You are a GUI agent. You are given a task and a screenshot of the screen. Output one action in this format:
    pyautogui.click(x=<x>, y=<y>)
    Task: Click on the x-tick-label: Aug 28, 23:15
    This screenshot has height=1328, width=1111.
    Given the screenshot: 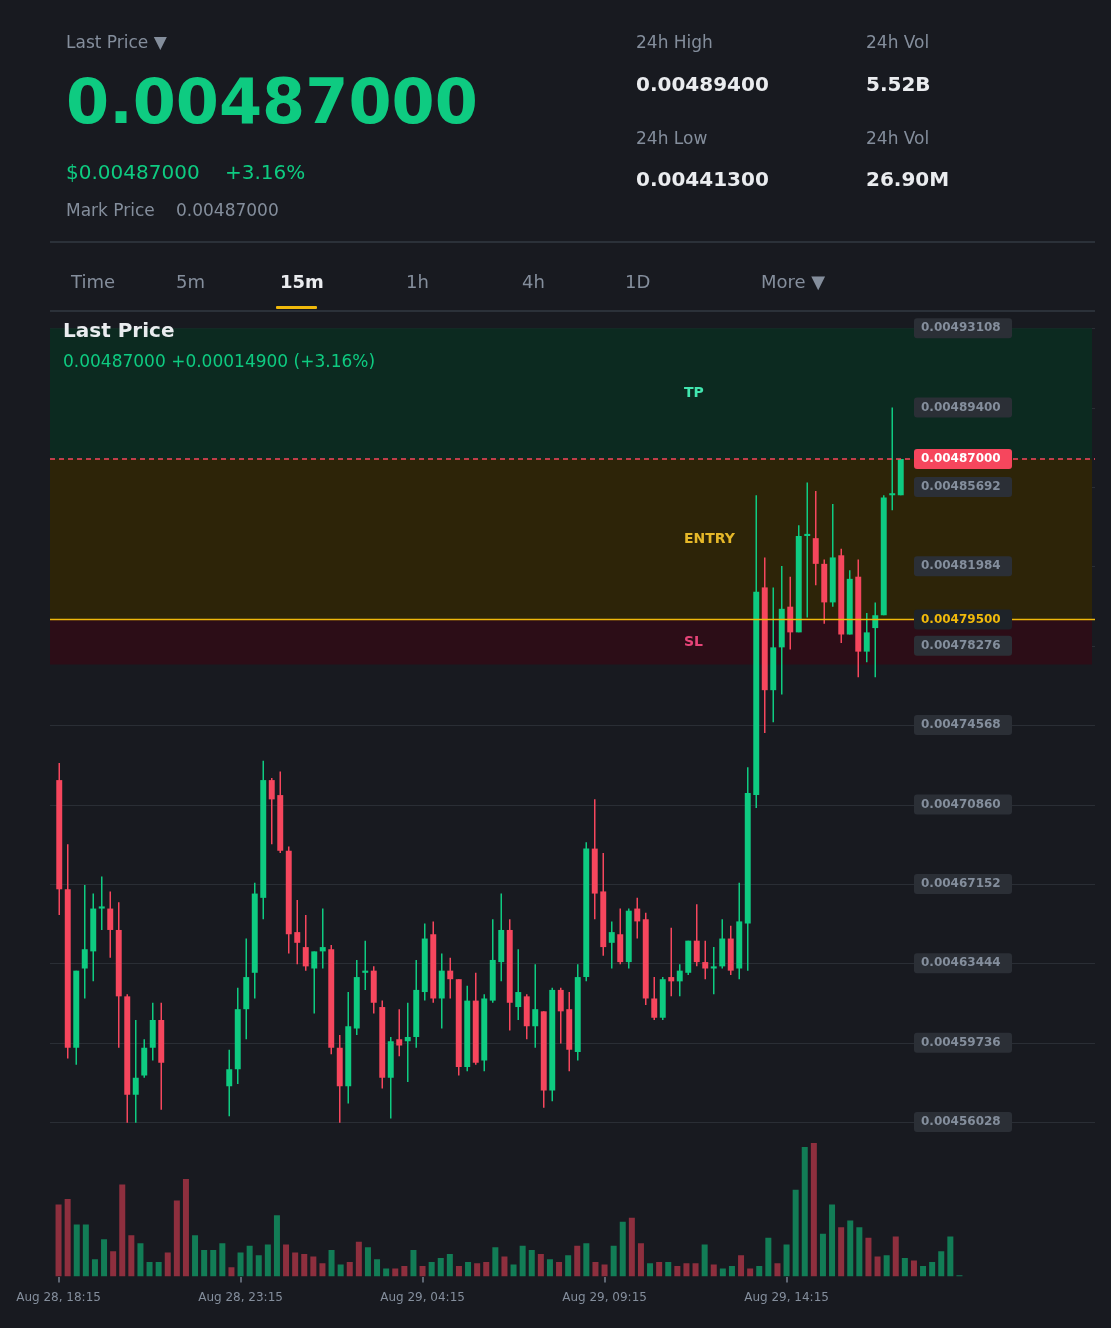 What is the action you would take?
    pyautogui.click(x=240, y=1296)
    